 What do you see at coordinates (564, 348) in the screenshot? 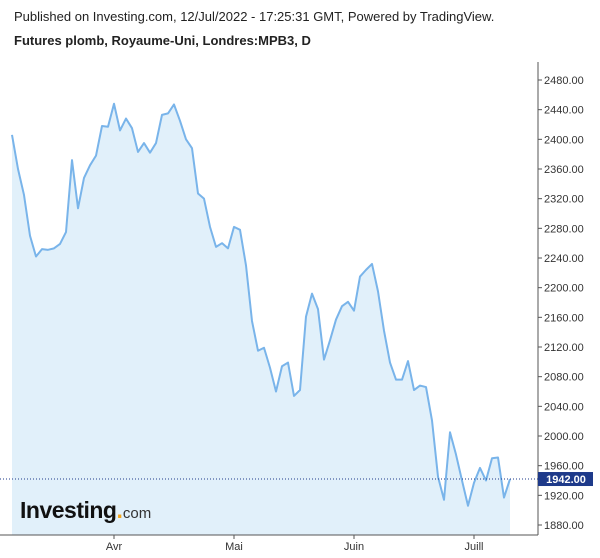
I see `y-tick-label: 2120.00` at bounding box center [564, 348].